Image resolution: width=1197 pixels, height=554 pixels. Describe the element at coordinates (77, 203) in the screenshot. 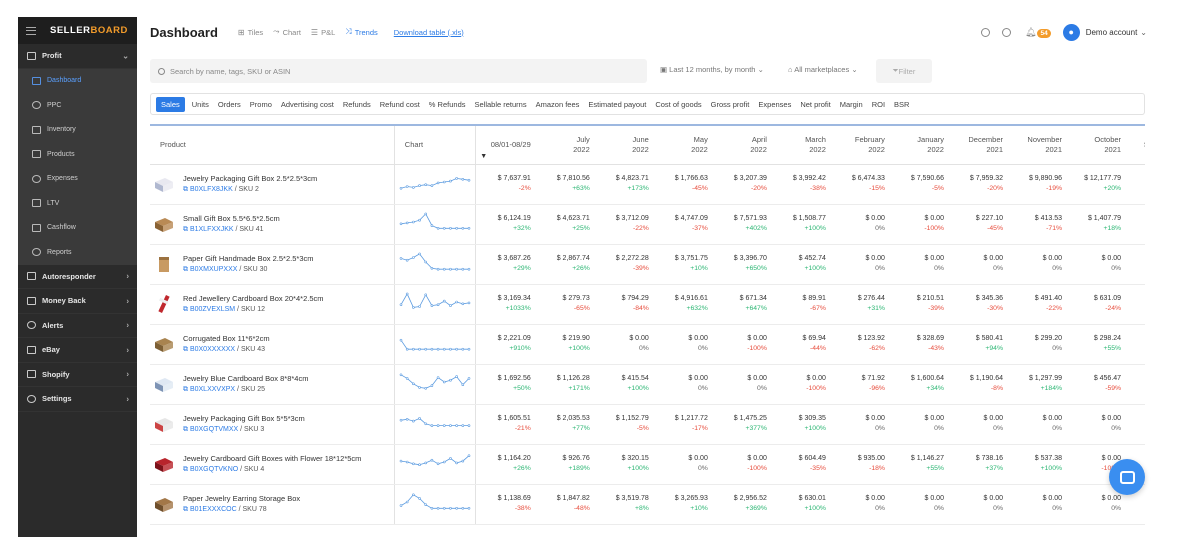

I see `sidebar-item-ltv: LTV` at that location.